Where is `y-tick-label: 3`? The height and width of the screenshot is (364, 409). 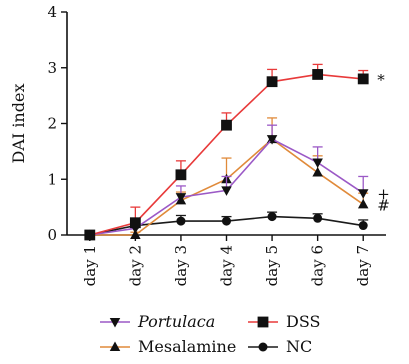 y-tick-label: 3 is located at coordinates (52, 68).